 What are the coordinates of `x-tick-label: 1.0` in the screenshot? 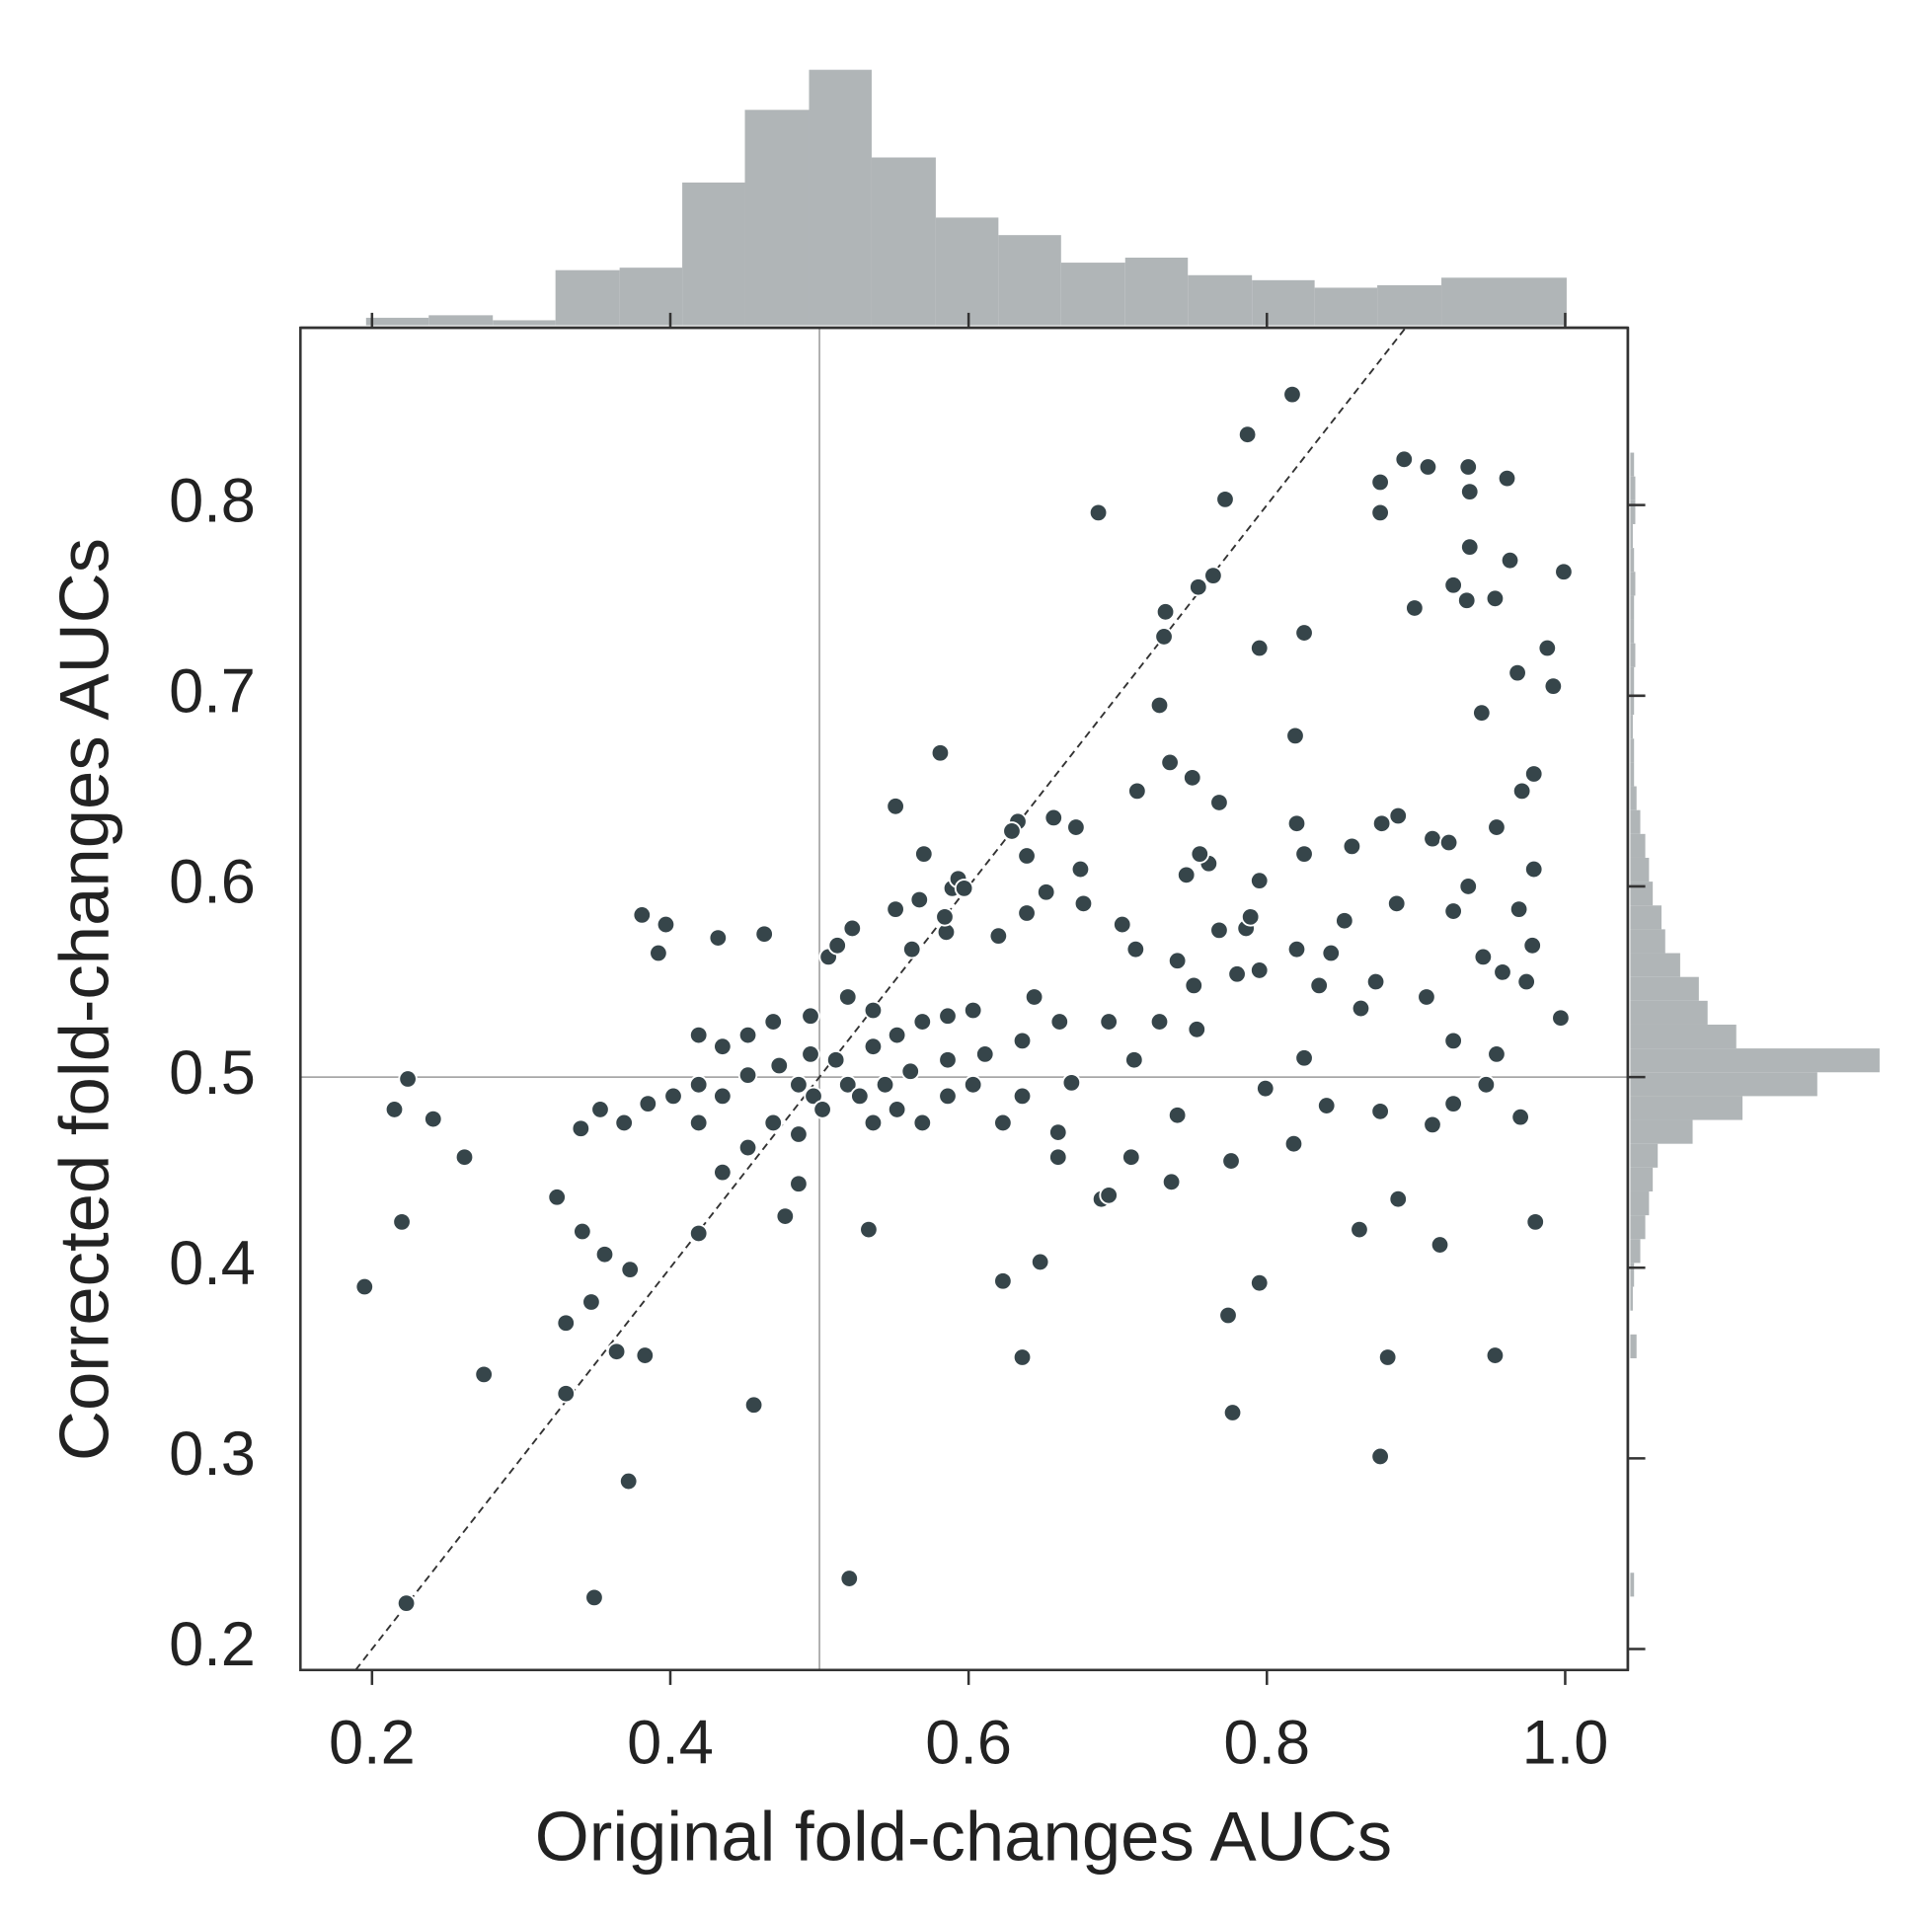 It's located at (1566, 1744).